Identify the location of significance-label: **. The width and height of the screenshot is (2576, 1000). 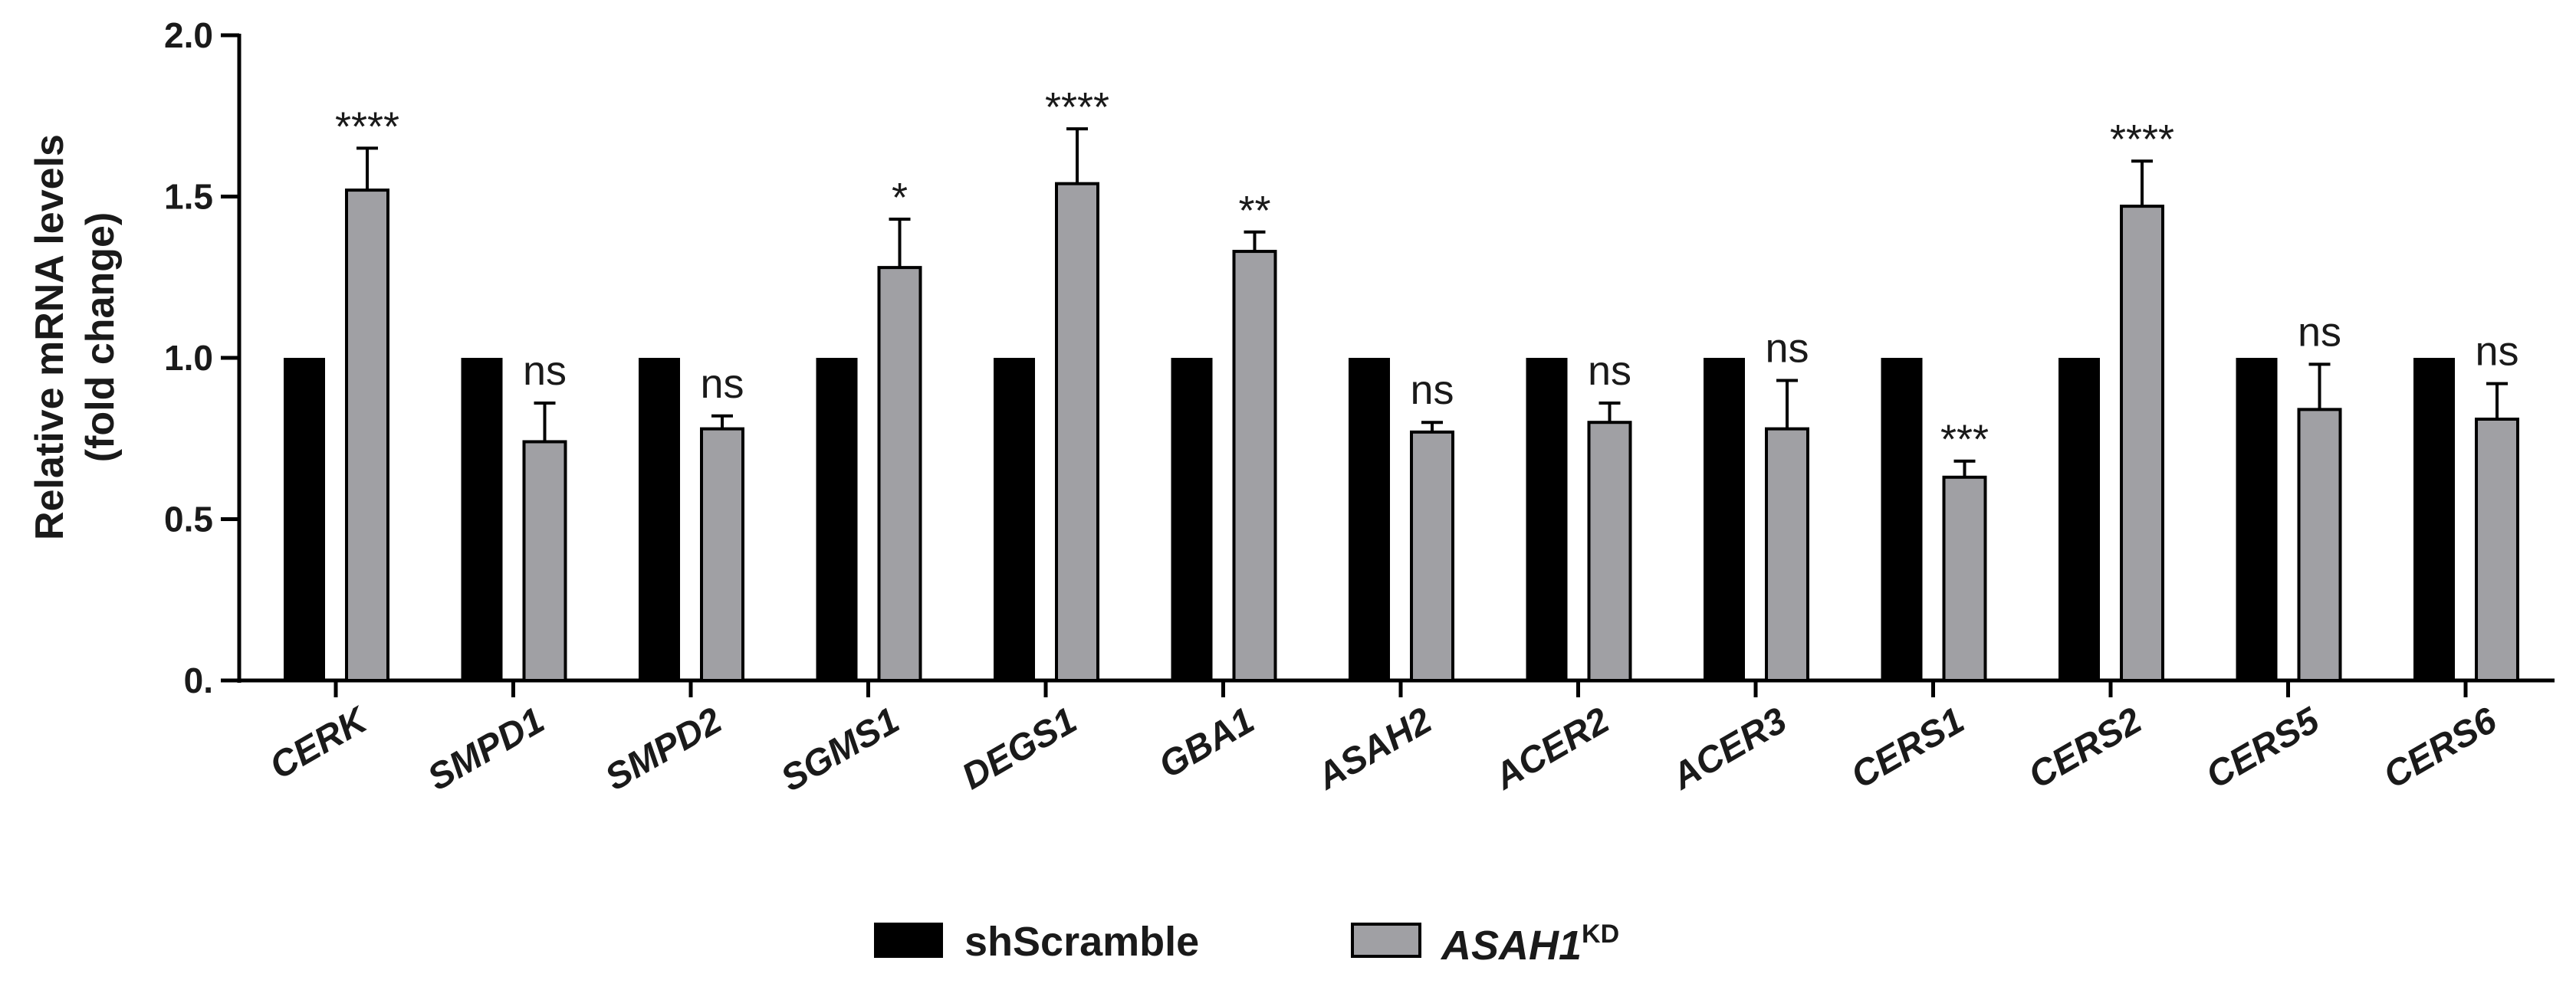
(1254, 211).